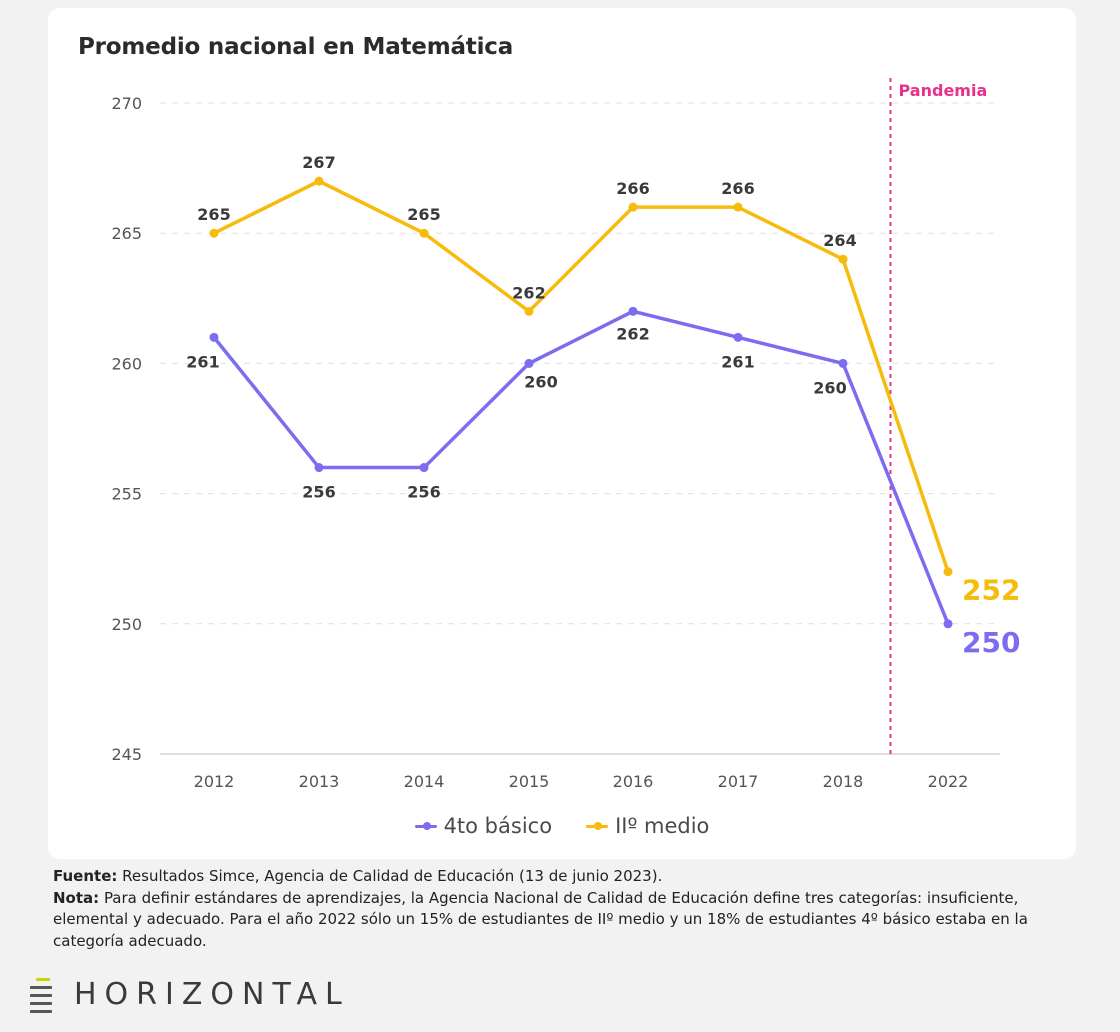  Describe the element at coordinates (738, 781) in the screenshot. I see `x-tick-label: 2017` at that location.